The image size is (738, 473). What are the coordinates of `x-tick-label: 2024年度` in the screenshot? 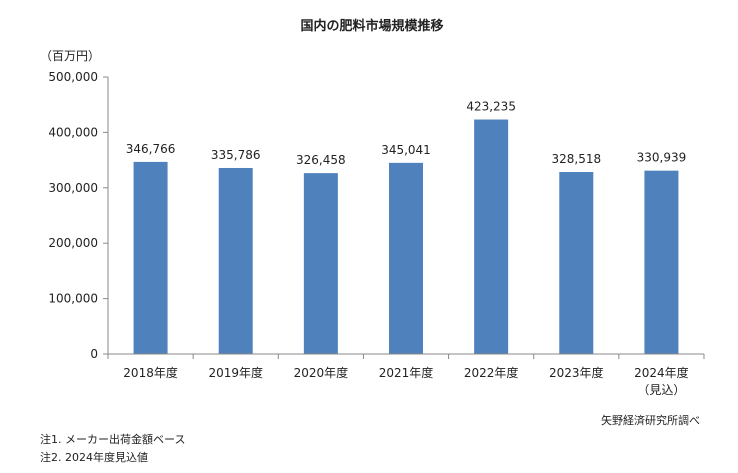 It's located at (661, 372).